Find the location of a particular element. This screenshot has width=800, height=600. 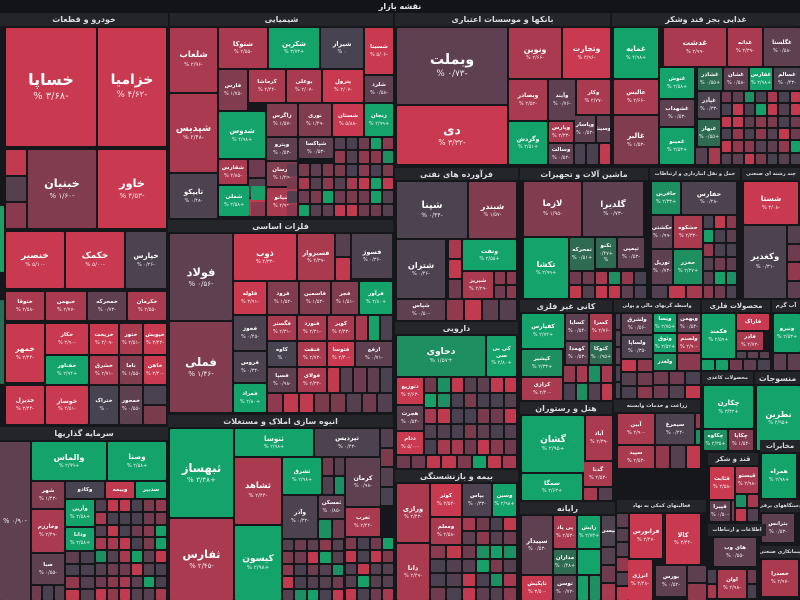

stock-tile: خبنیان -۱/۶۰ % is located at coordinates (62, 189).